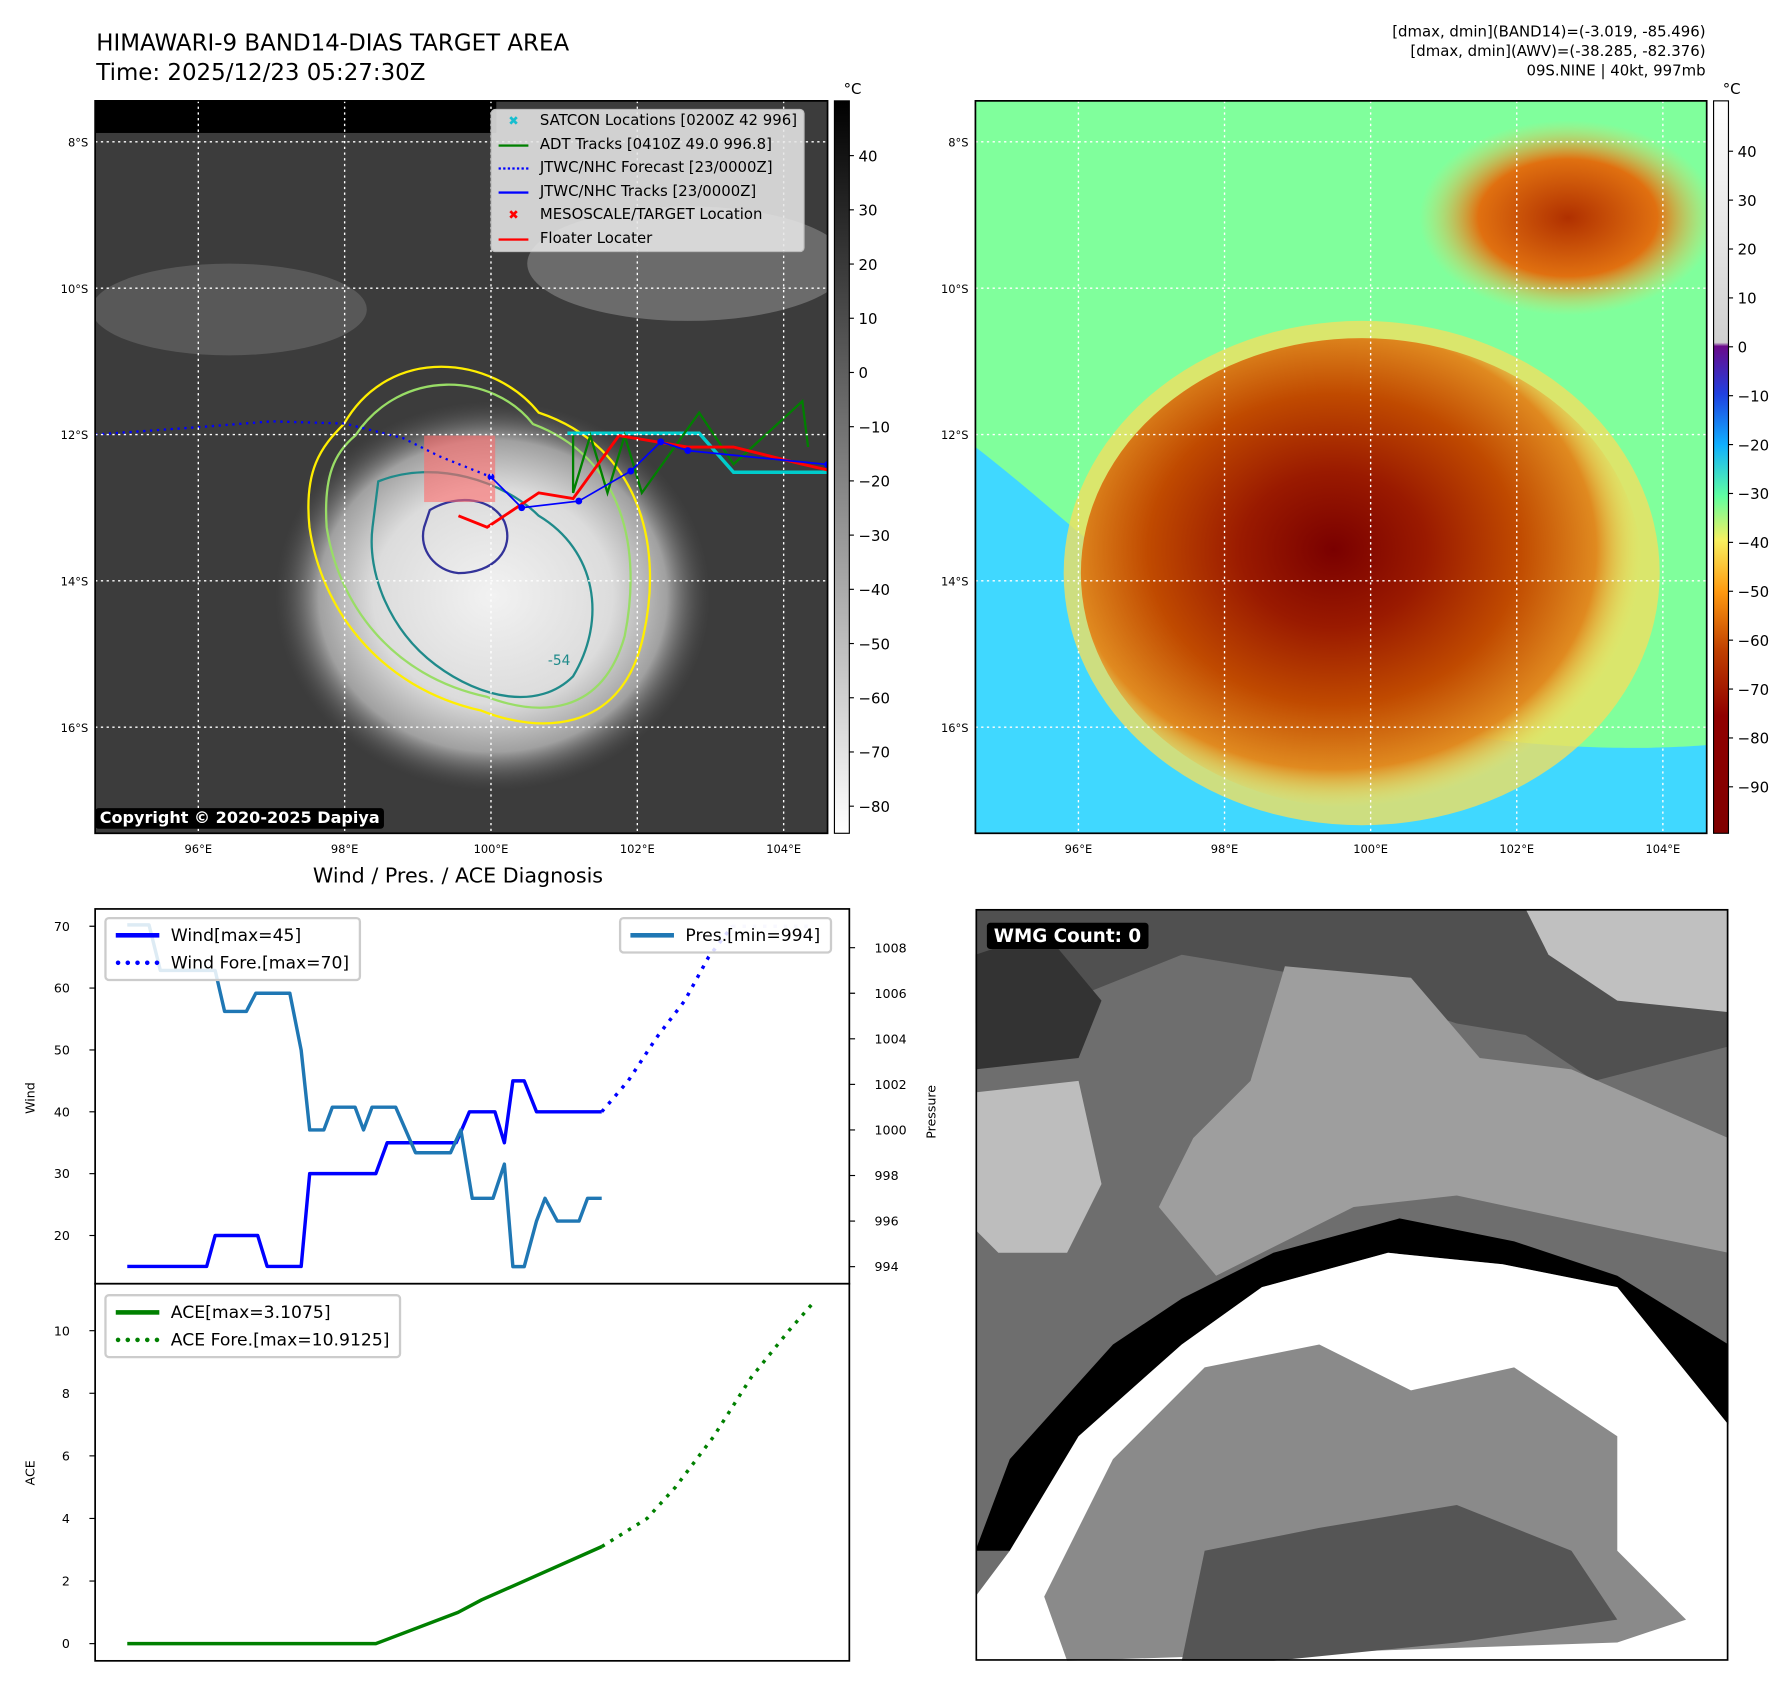  I want to click on y-tick-label: 70, so click(62, 926).